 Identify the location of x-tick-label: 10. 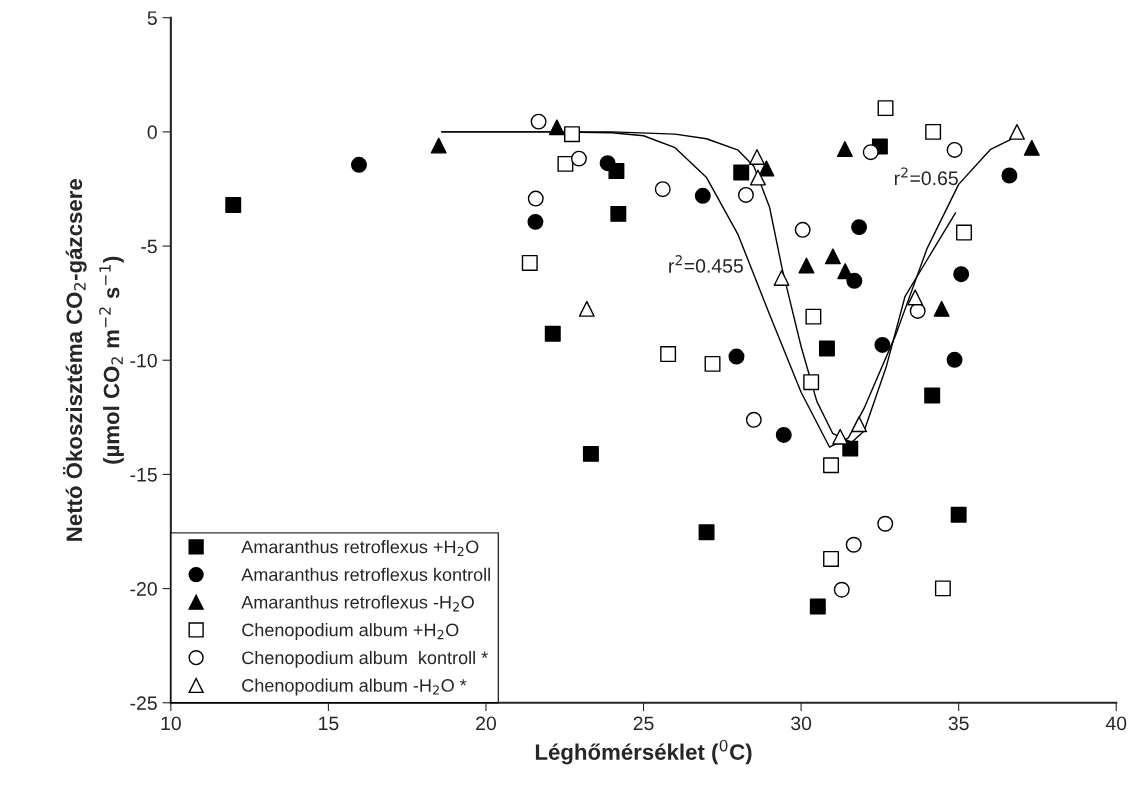
(171, 723).